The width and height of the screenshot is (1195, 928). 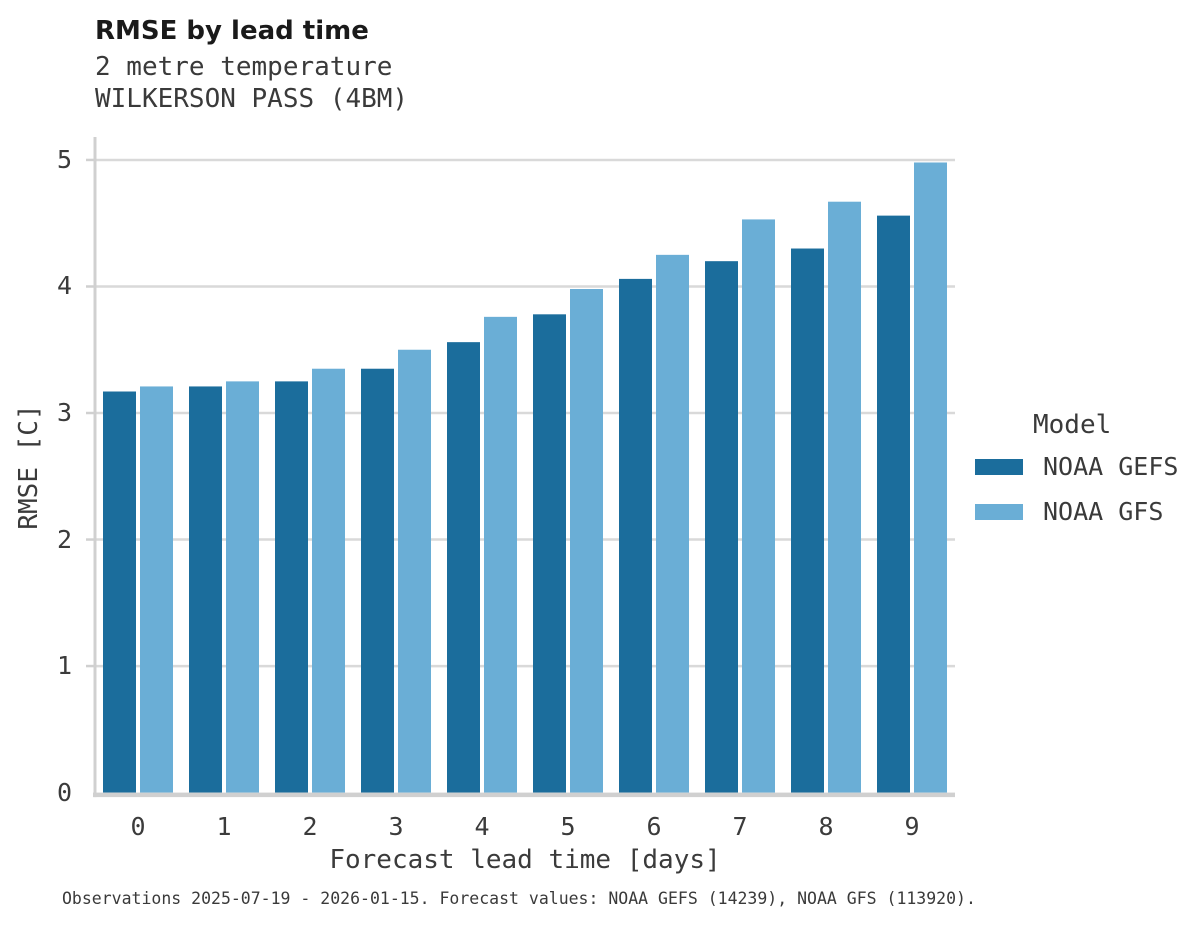 What do you see at coordinates (205, 589) in the screenshot?
I see `bar-noaa-gefs-day1` at bounding box center [205, 589].